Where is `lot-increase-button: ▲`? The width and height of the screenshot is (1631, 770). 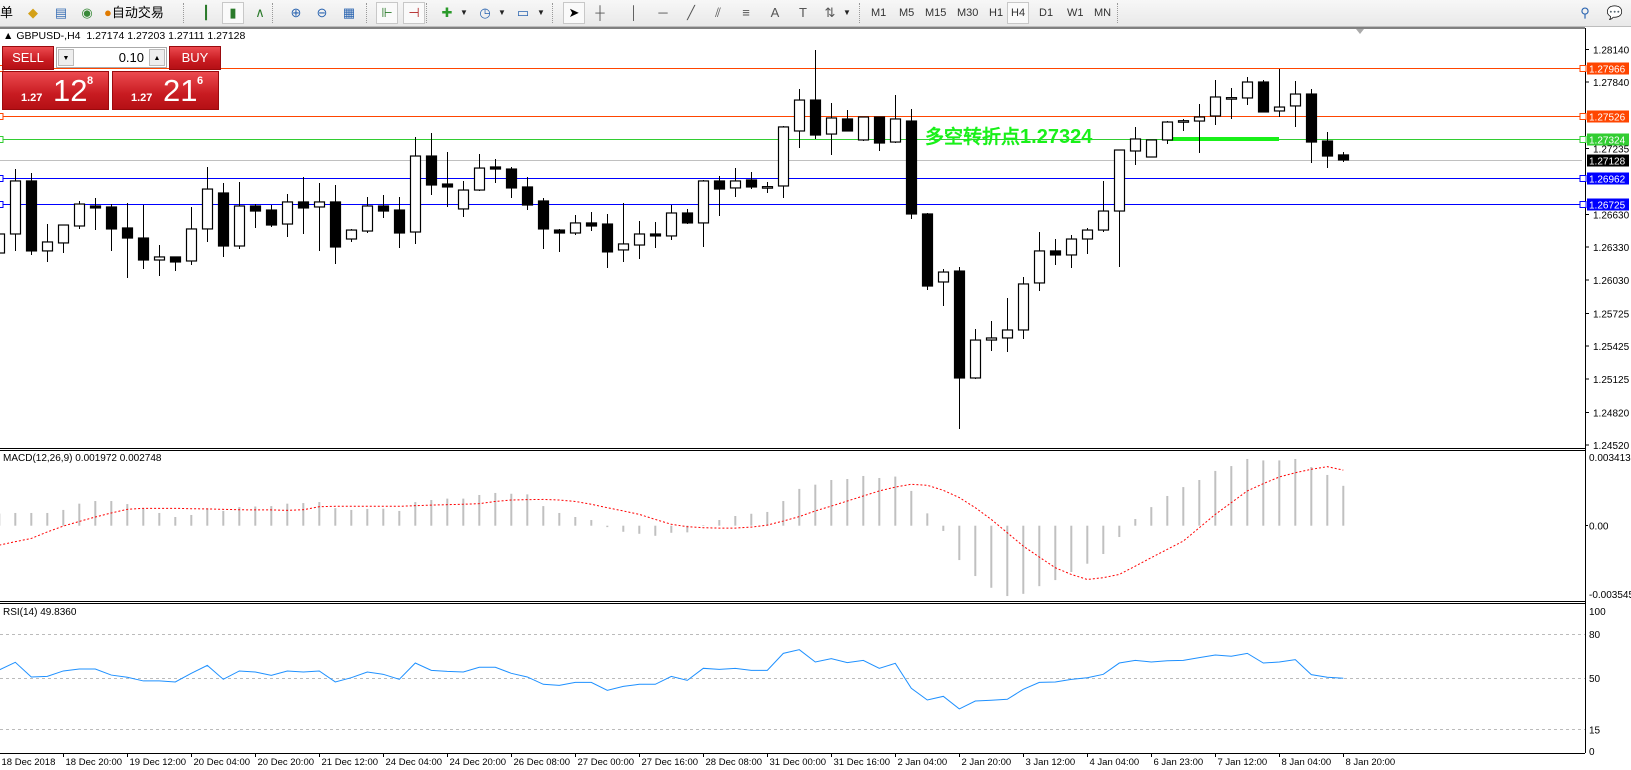
lot-increase-button: ▲ is located at coordinates (157, 57).